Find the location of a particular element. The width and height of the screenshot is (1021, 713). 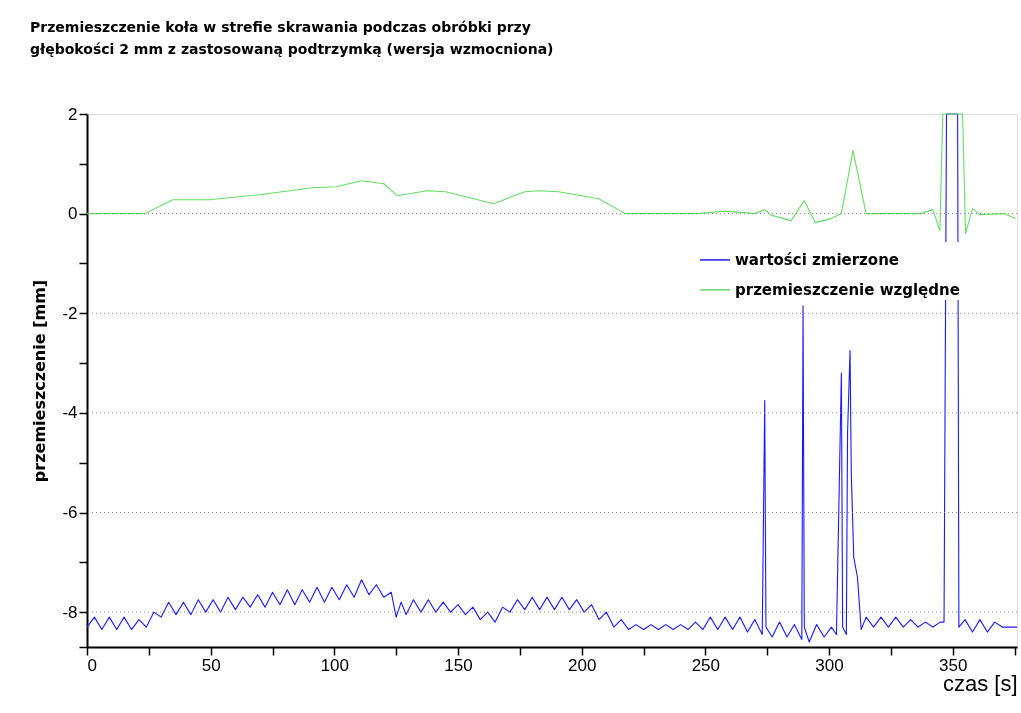

x-tick-label: 150 is located at coordinates (458, 665).